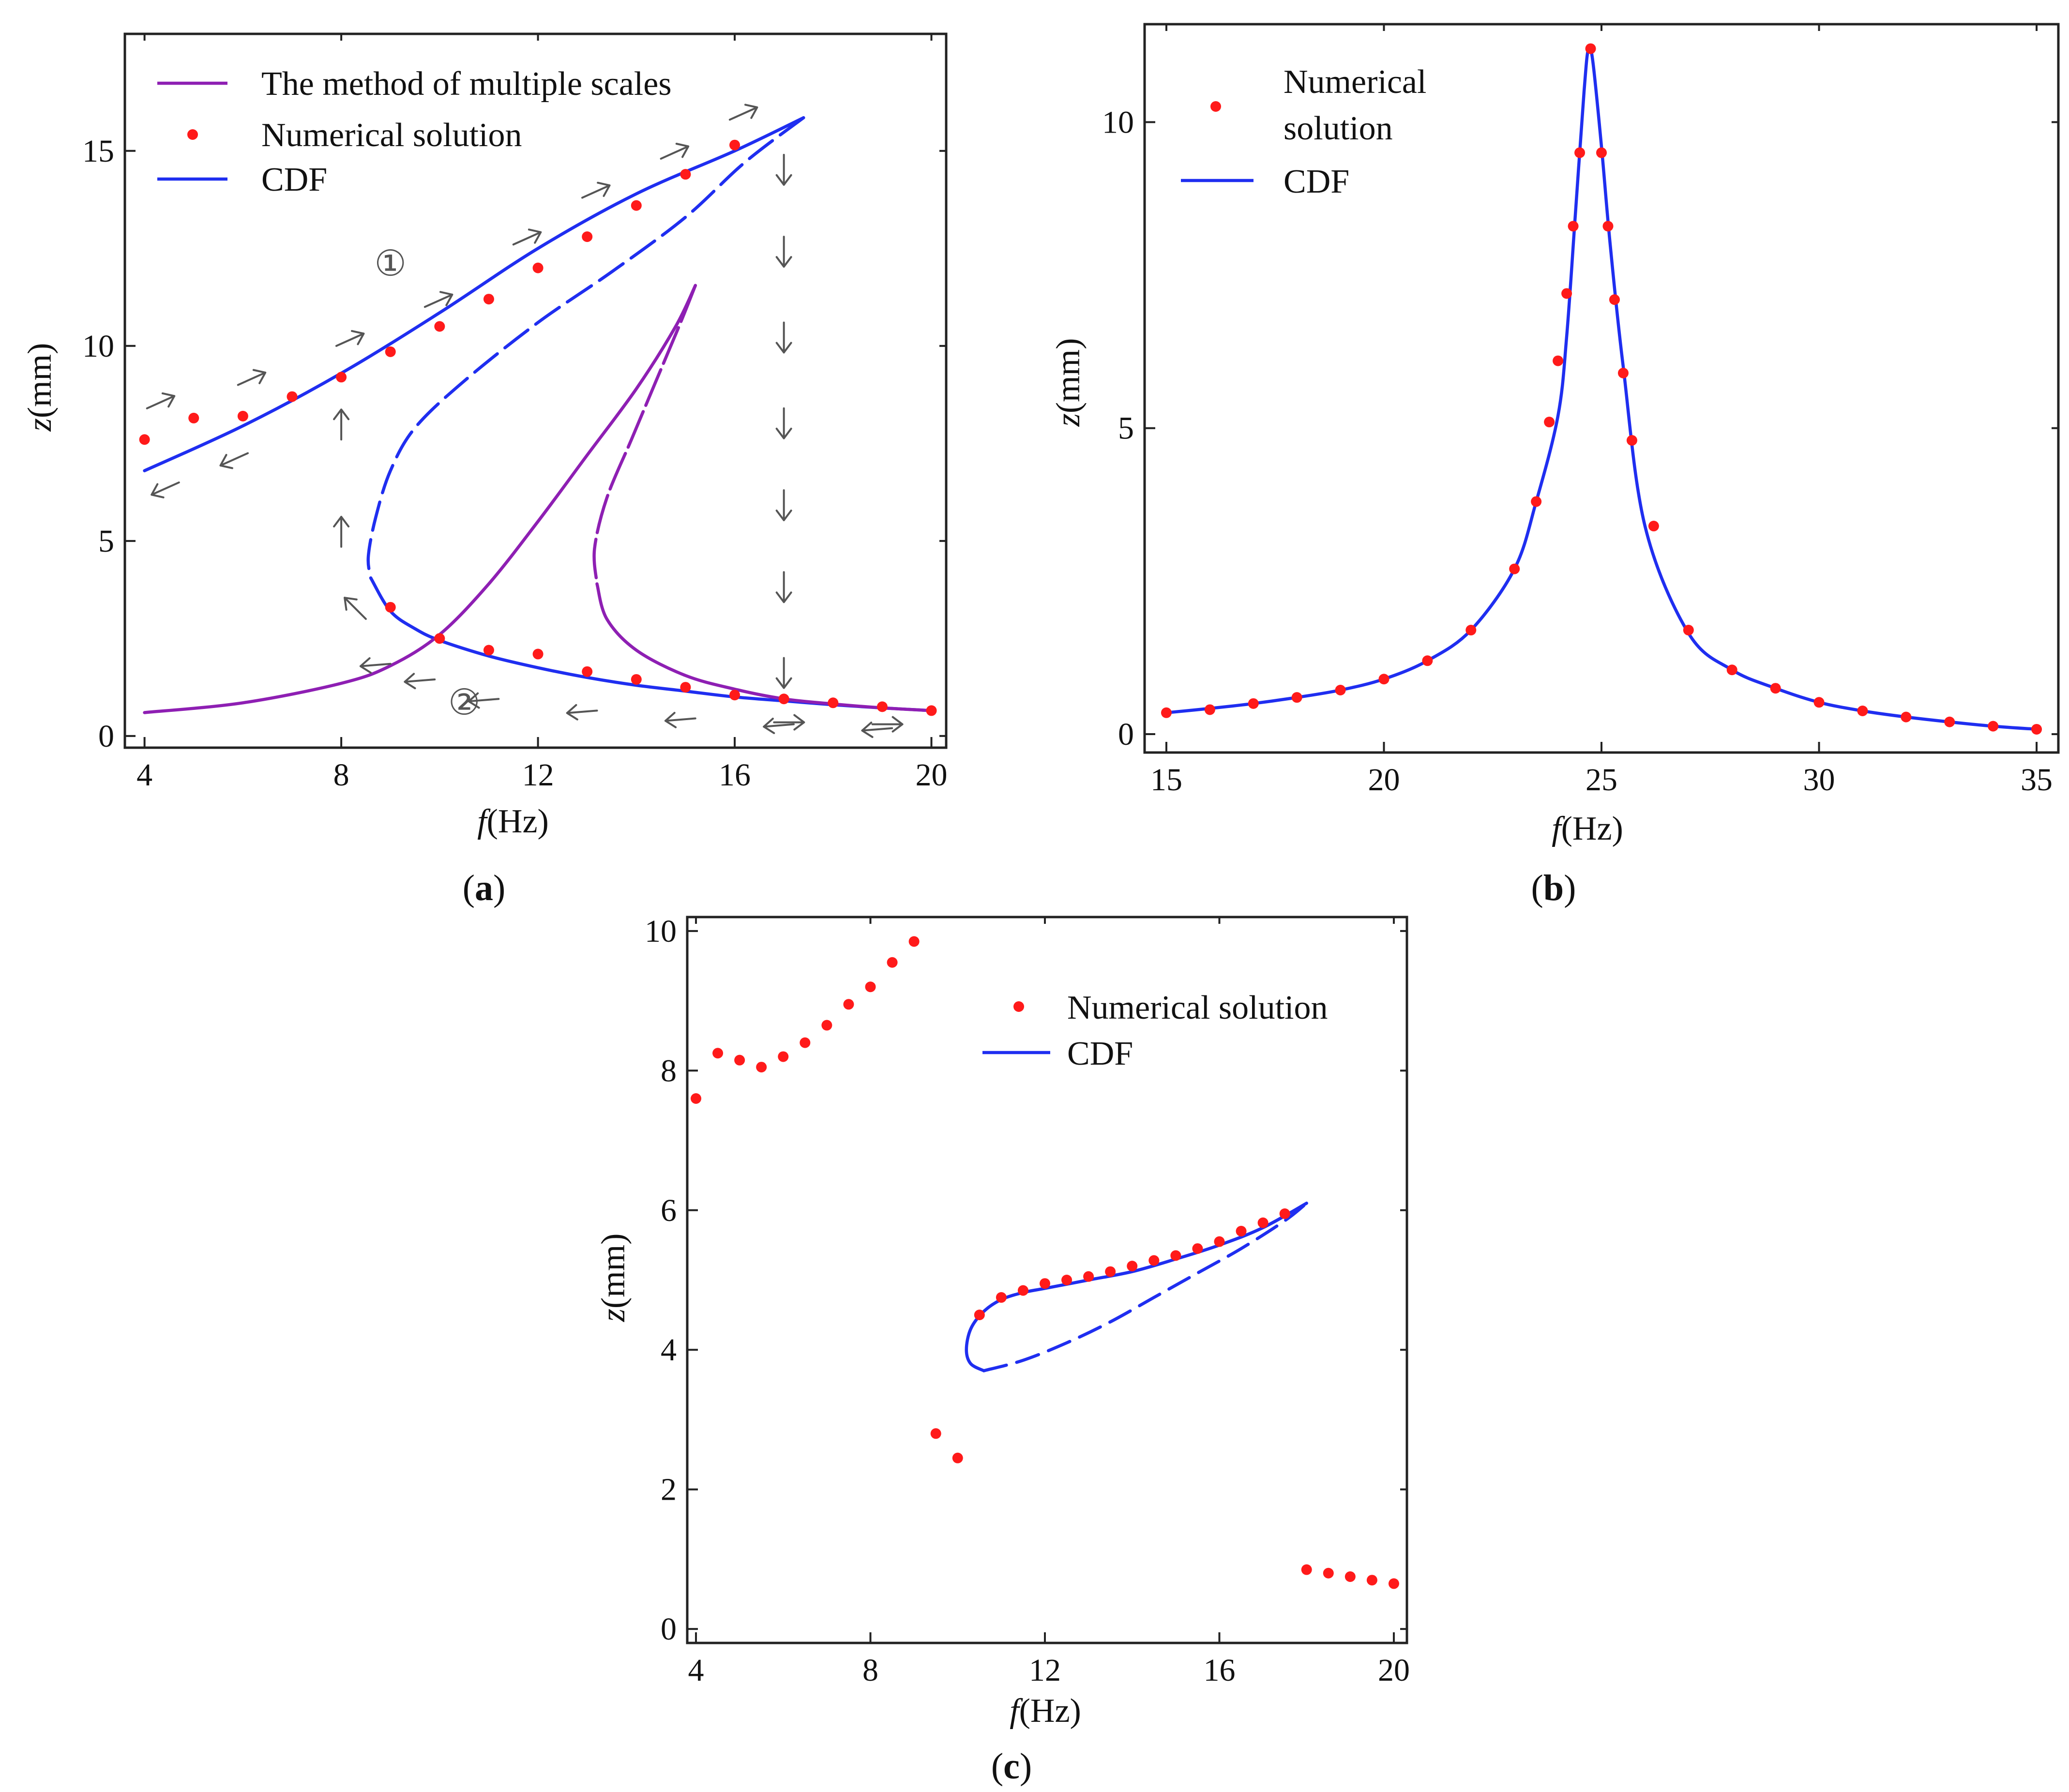 Image resolution: width=2069 pixels, height=1792 pixels. What do you see at coordinates (518, 821) in the screenshot?
I see `panel-a-xlabel-unit: (Hz)` at bounding box center [518, 821].